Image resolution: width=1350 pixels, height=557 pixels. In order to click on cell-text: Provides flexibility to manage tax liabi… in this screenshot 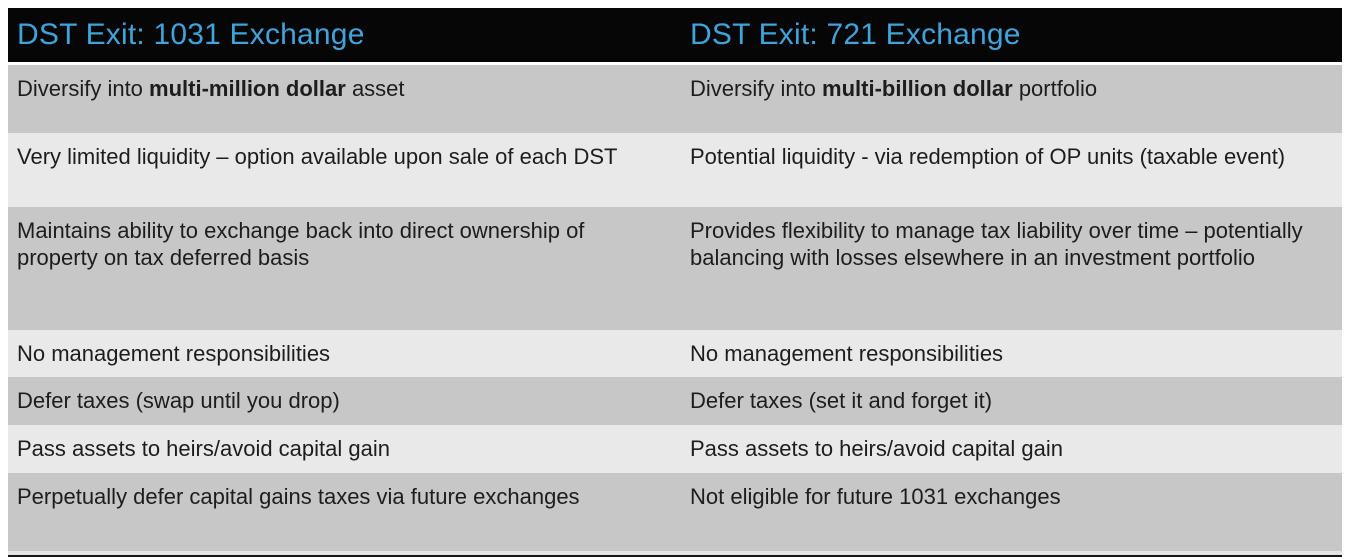, I will do `click(996, 244)`.